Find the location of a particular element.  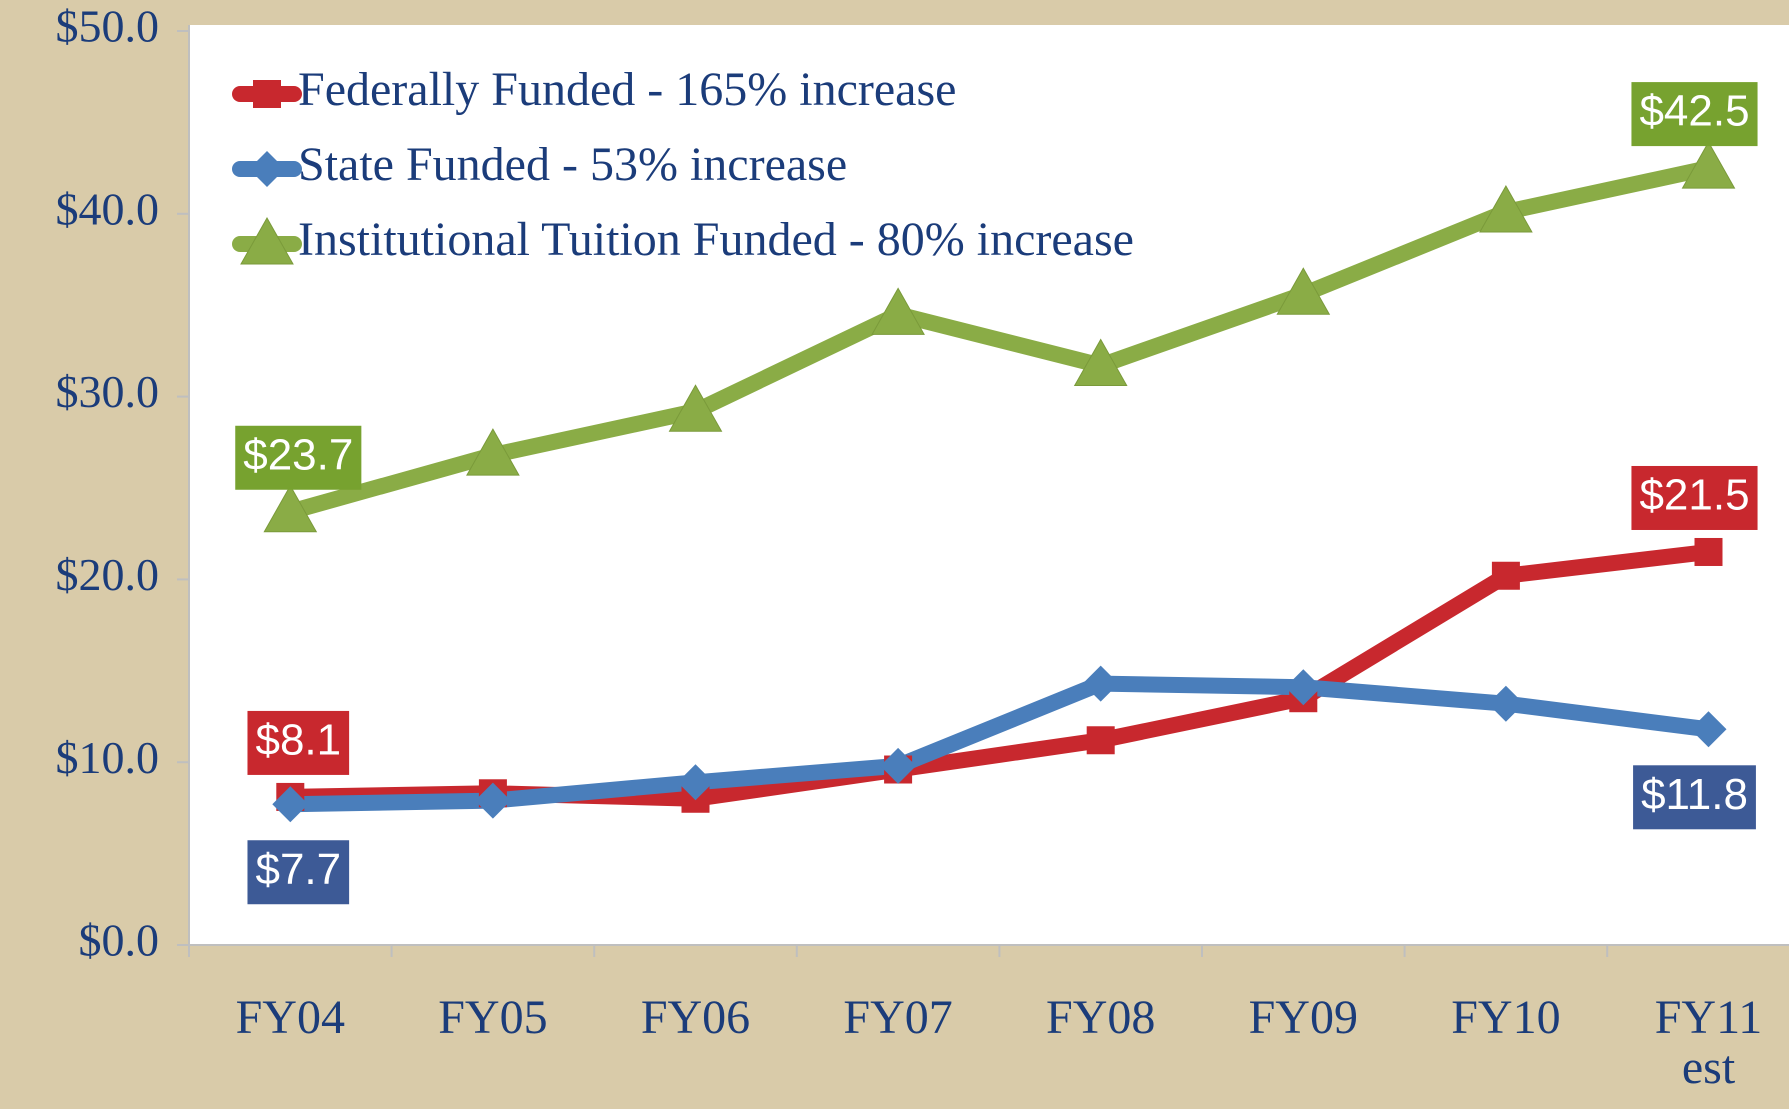

data-label: $7.7 is located at coordinates (298, 872).